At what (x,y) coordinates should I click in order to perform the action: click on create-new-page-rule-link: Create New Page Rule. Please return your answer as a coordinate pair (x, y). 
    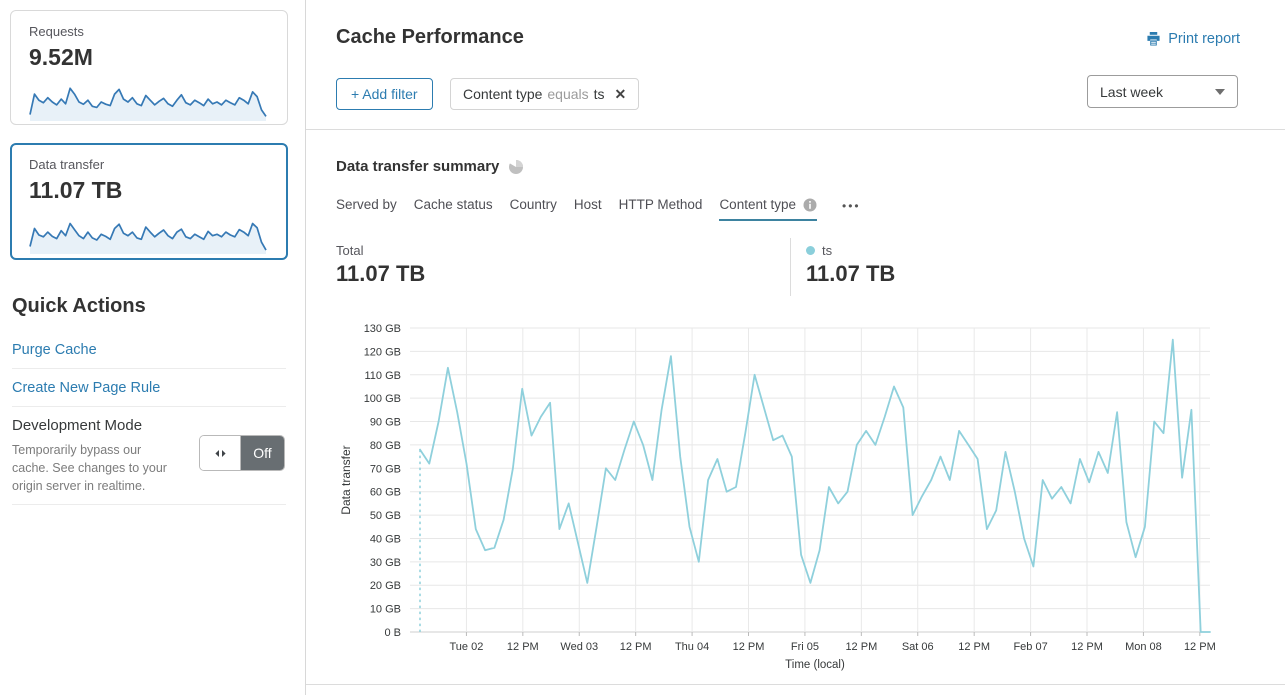
    Looking at the image, I should click on (86, 388).